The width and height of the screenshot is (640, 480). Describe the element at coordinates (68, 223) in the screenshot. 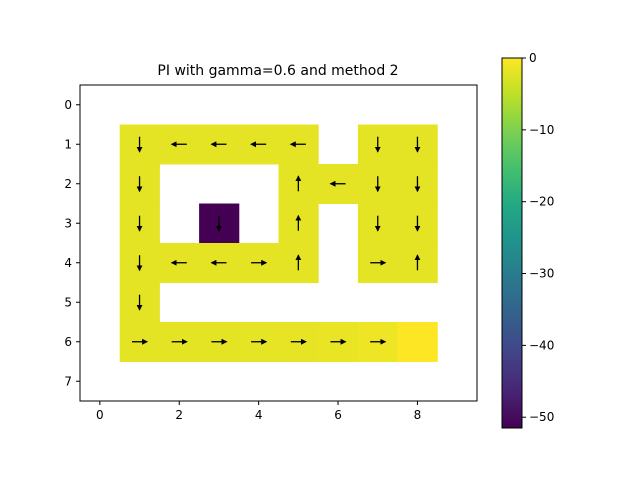

I see `y-tick-label: 3` at that location.